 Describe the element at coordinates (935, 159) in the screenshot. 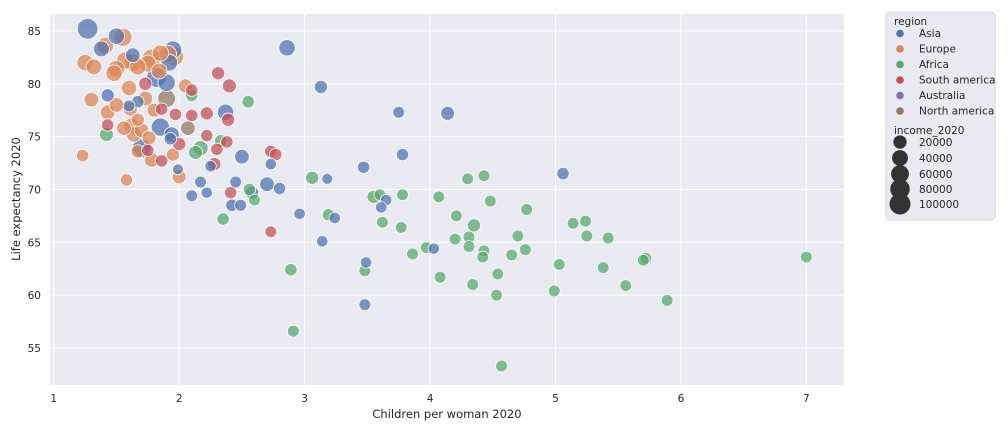

I see `legend-size-label: 40000` at that location.